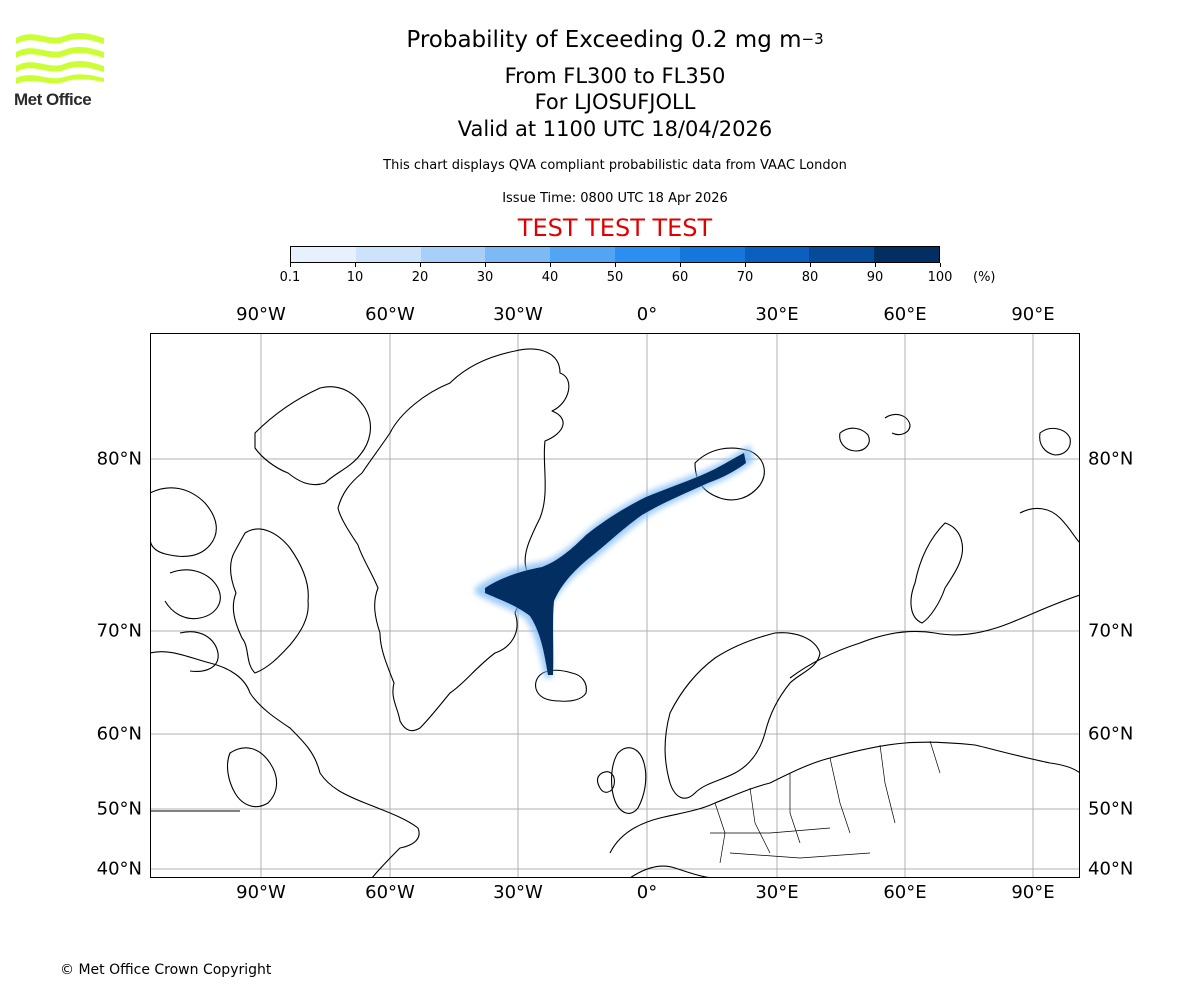  Describe the element at coordinates (550, 277) in the screenshot. I see `colorbar-tick-label: 40` at that location.